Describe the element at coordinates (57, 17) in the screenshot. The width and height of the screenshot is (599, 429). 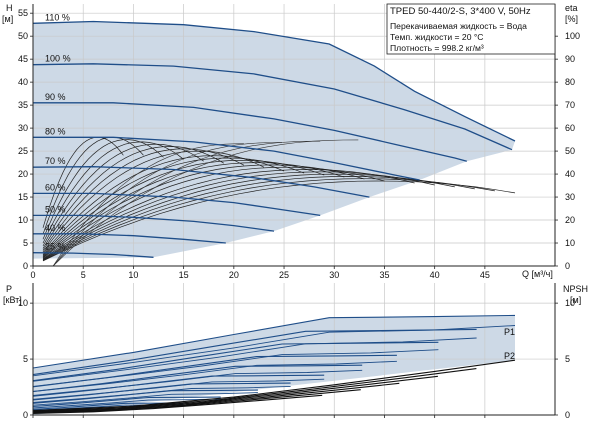
I see `speed-curve-label: 110 %` at that location.